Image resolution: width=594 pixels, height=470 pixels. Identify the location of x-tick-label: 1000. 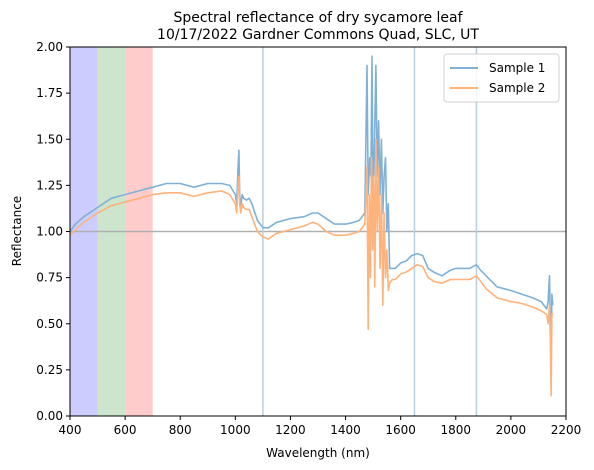
(235, 430).